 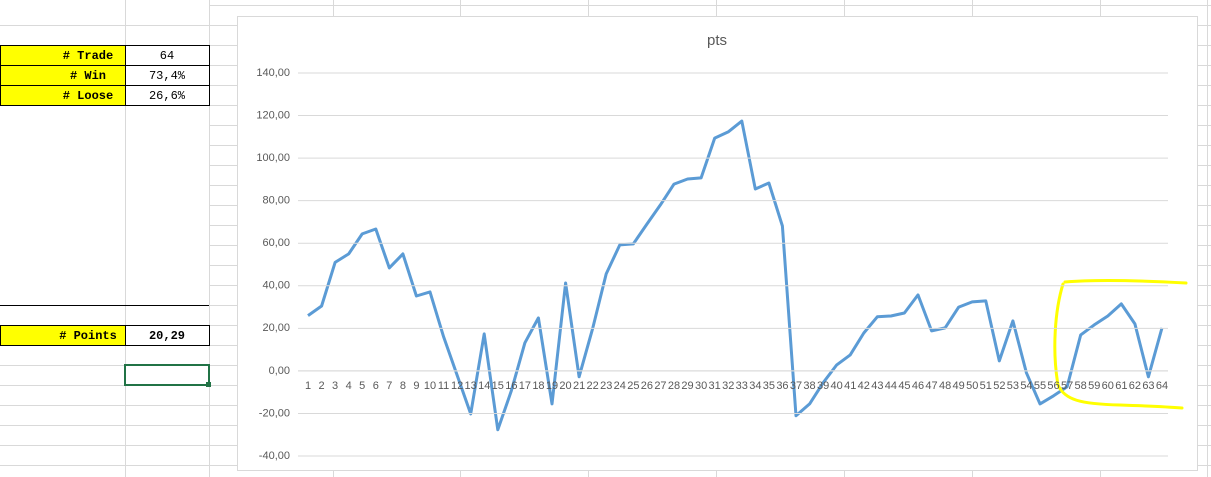 I want to click on x-tick-label: 40, so click(x=837, y=386).